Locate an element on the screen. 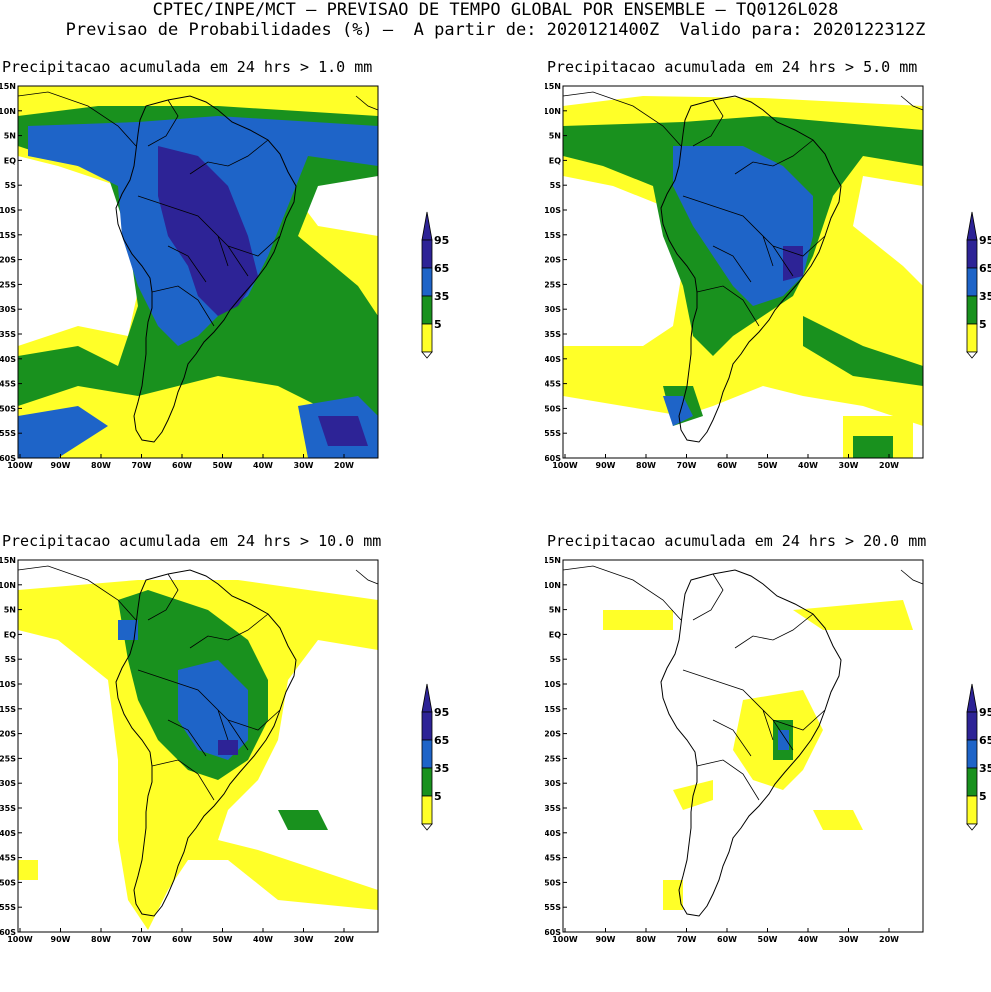  lon-label: 90W is located at coordinates (606, 465).